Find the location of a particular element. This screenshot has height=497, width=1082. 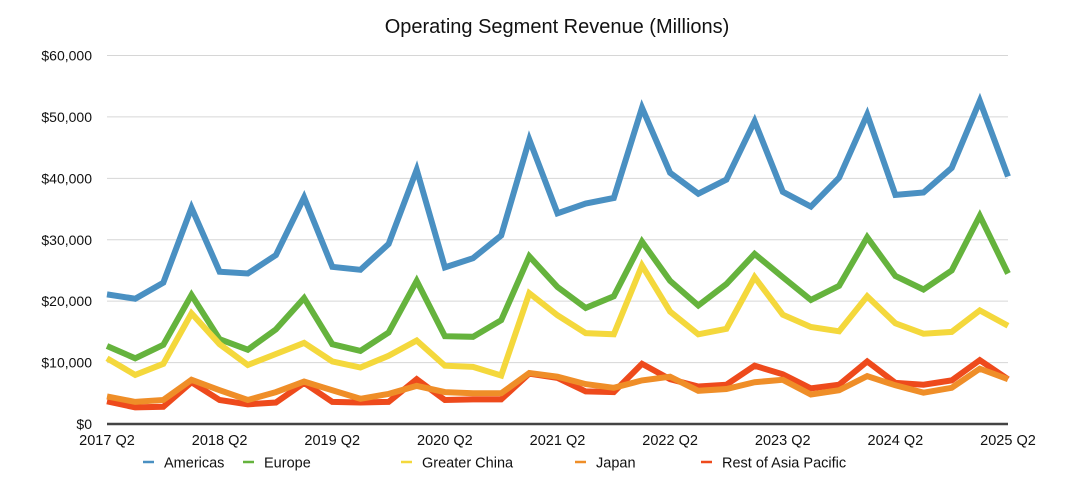

y-tick-label: $10,000 is located at coordinates (66, 363).